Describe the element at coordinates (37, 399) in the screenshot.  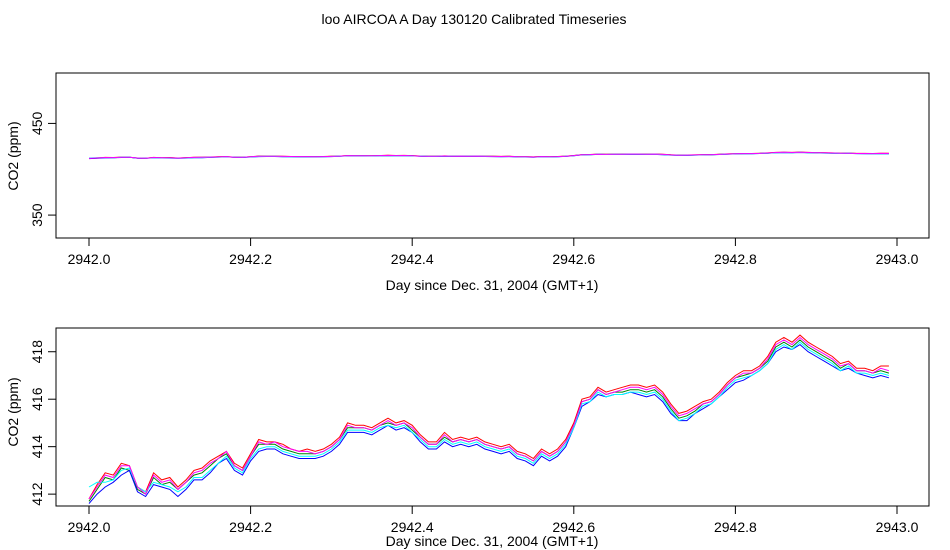
I see `y-tick-label: 416` at that location.